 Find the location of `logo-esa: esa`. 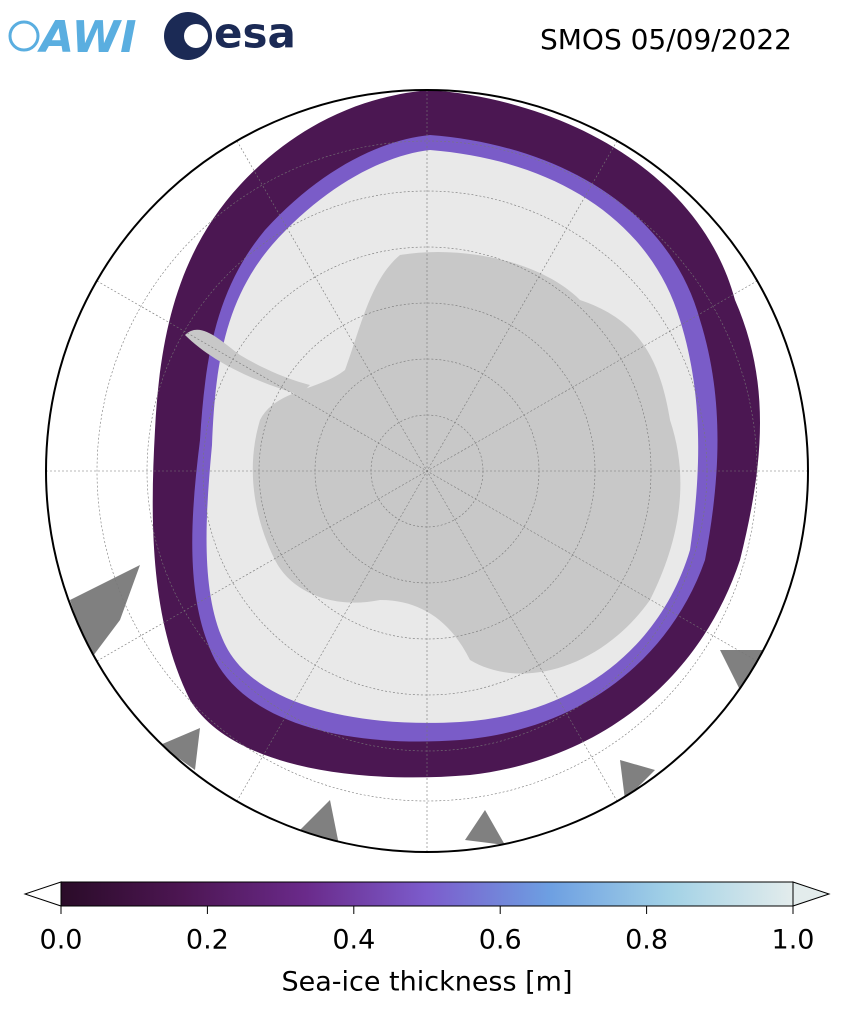

logo-esa: esa is located at coordinates (230, 34).